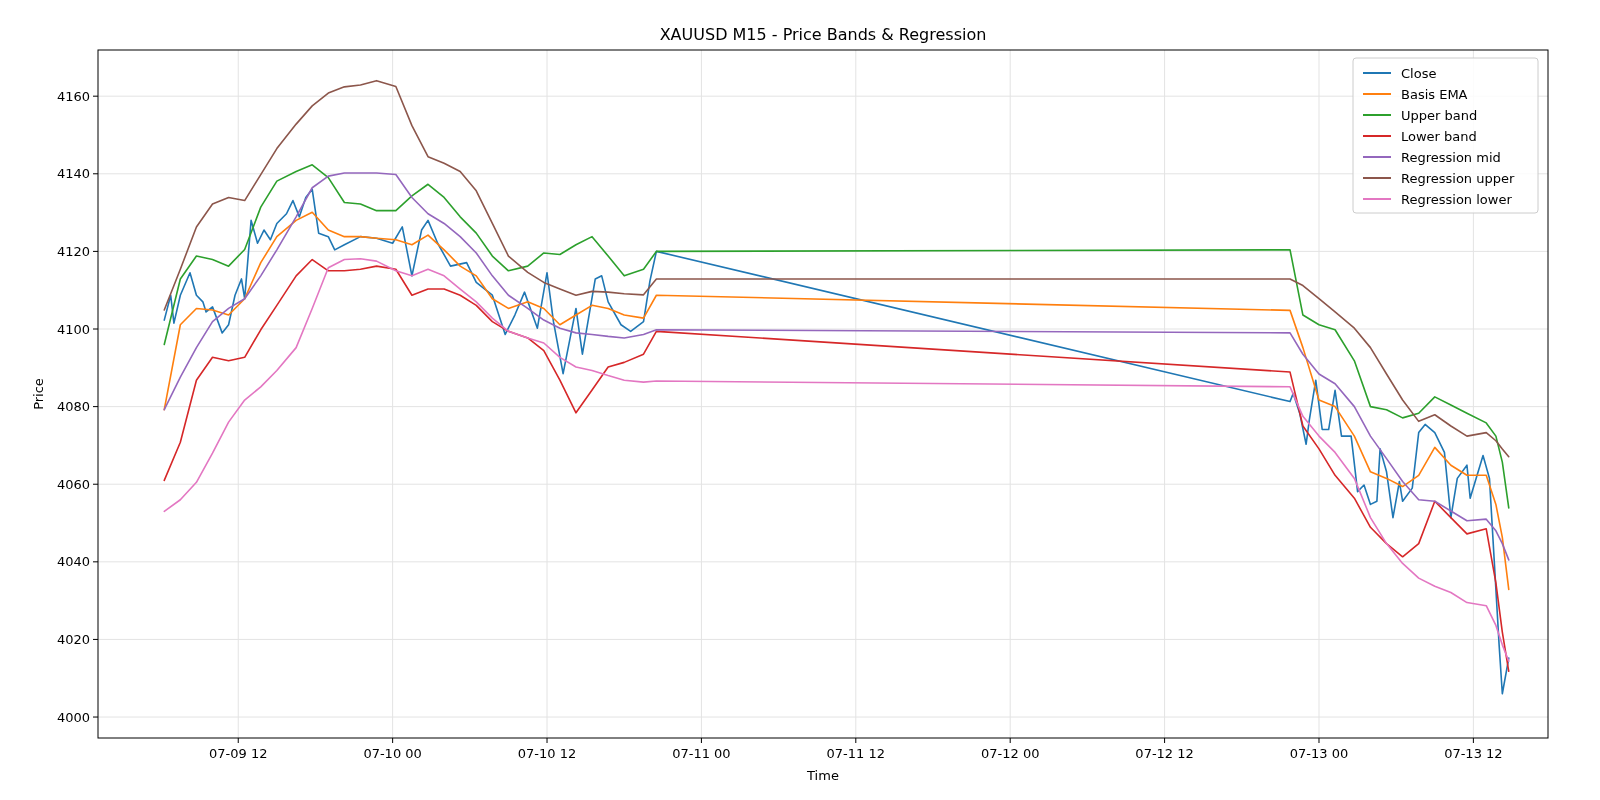 This screenshot has width=1600, height=800. I want to click on legend-label: Upper band, so click(1439, 115).